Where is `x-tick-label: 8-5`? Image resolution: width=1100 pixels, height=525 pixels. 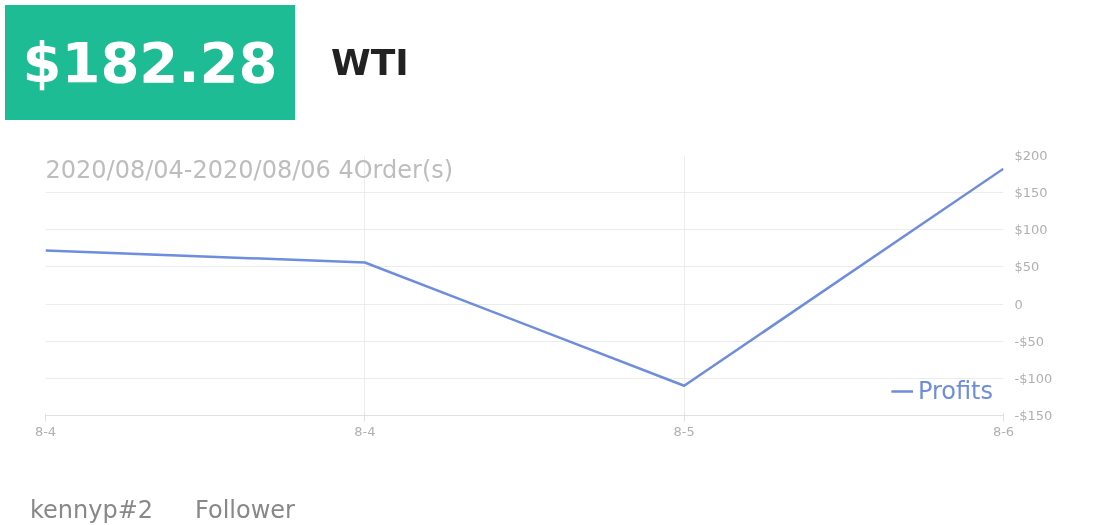
x-tick-label: 8-5 is located at coordinates (684, 431).